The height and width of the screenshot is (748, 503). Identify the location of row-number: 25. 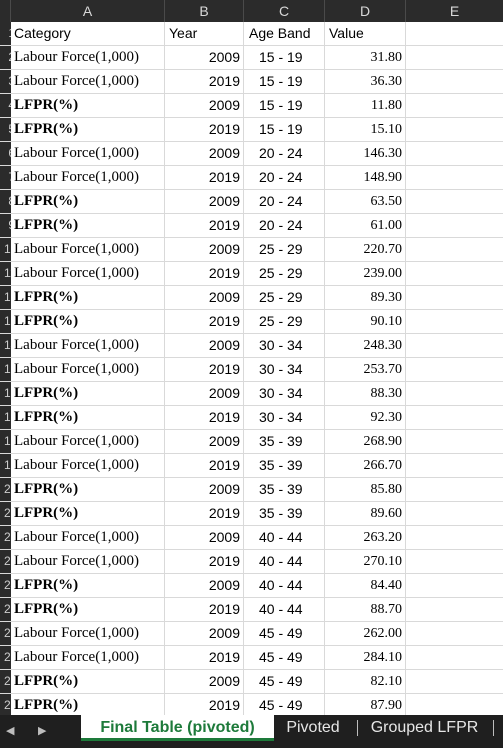
(5, 609).